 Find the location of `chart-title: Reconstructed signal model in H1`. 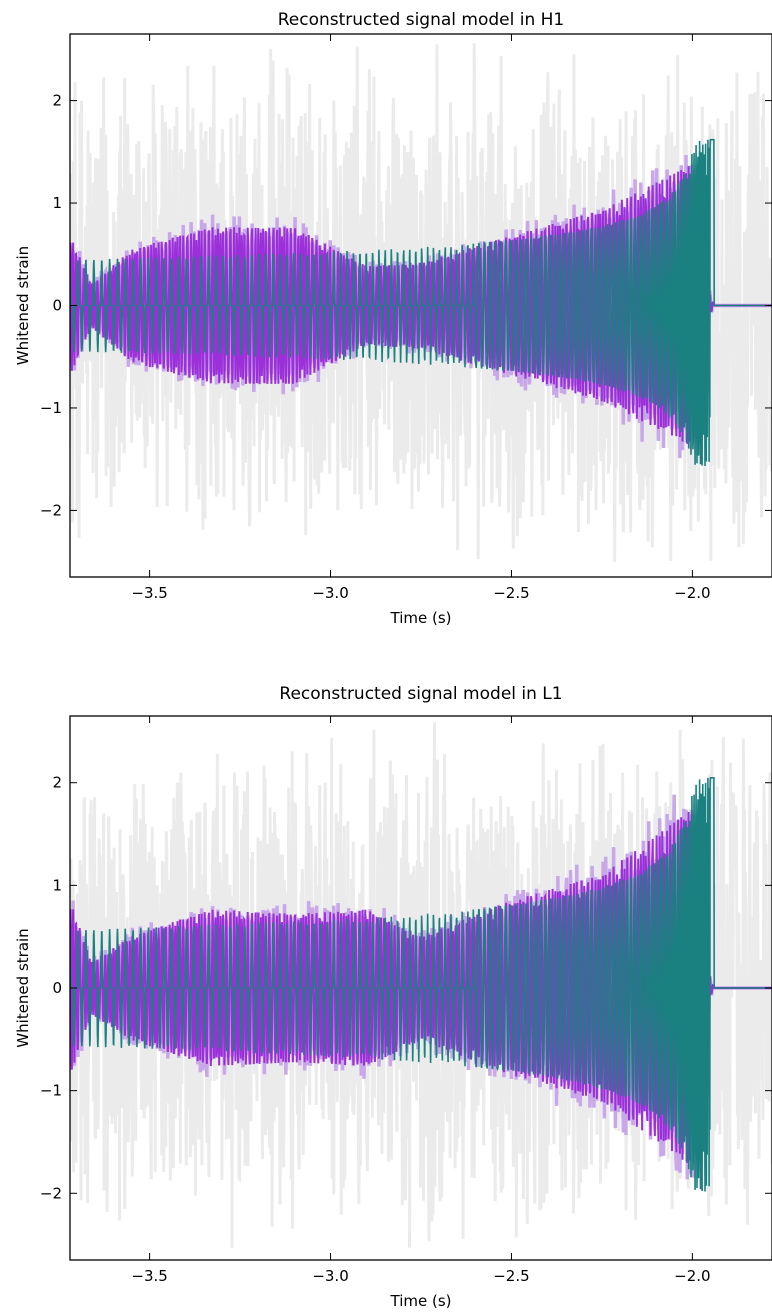

chart-title: Reconstructed signal model in H1 is located at coordinates (421, 20).